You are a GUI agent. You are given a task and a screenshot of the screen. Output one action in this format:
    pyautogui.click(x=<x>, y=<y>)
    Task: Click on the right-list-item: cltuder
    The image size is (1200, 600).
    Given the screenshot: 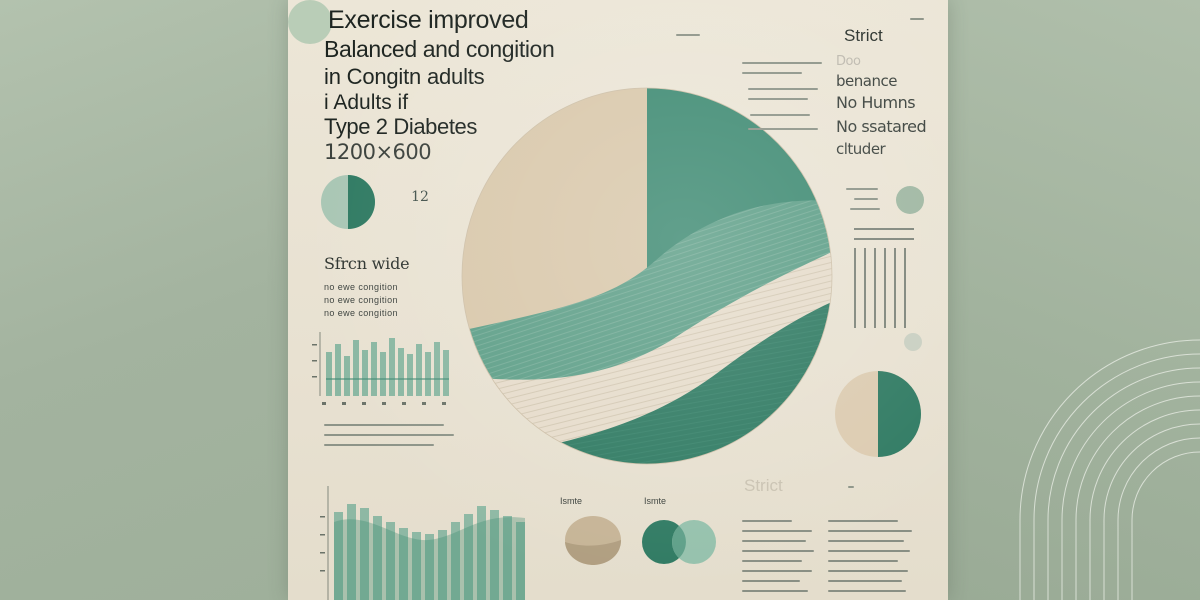 What is the action you would take?
    pyautogui.click(x=861, y=149)
    